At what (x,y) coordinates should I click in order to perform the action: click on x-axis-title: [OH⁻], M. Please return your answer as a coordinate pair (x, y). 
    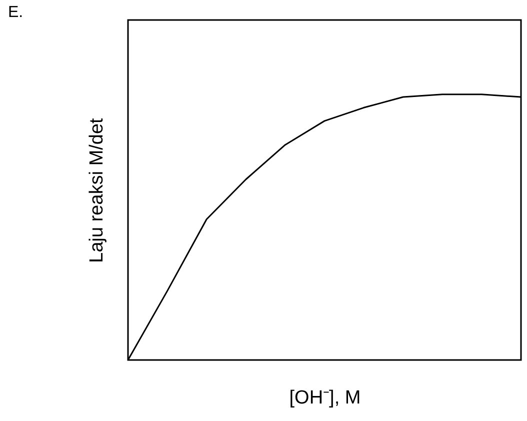
    Looking at the image, I should click on (325, 398).